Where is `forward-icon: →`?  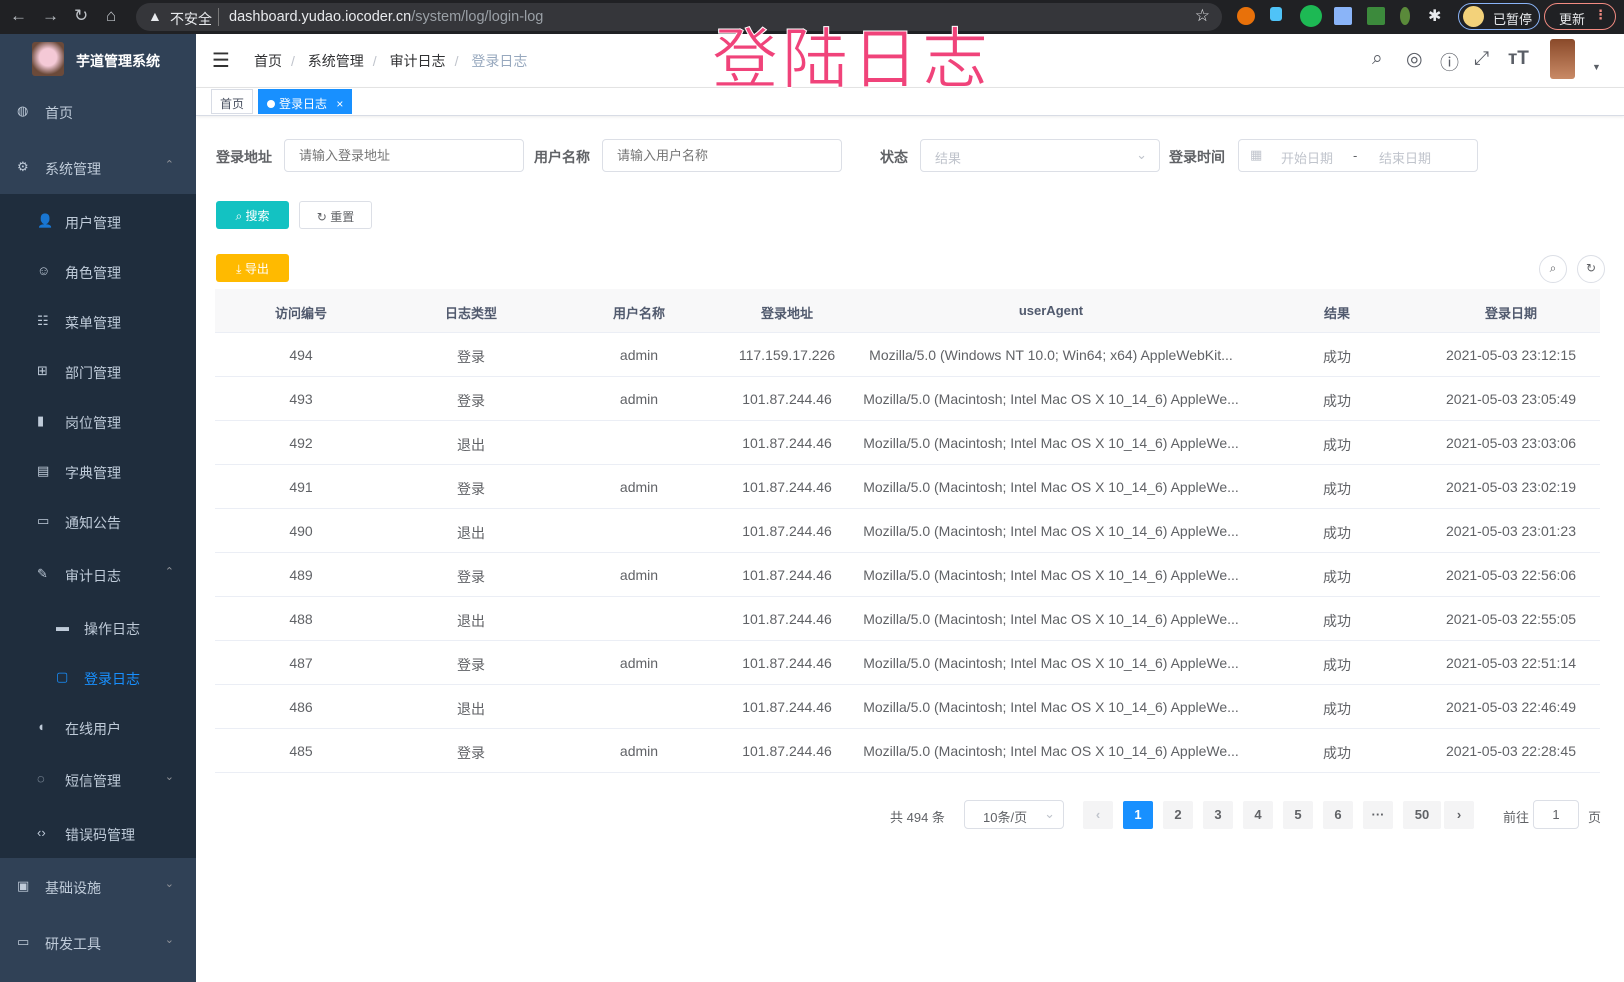 forward-icon: → is located at coordinates (50, 15).